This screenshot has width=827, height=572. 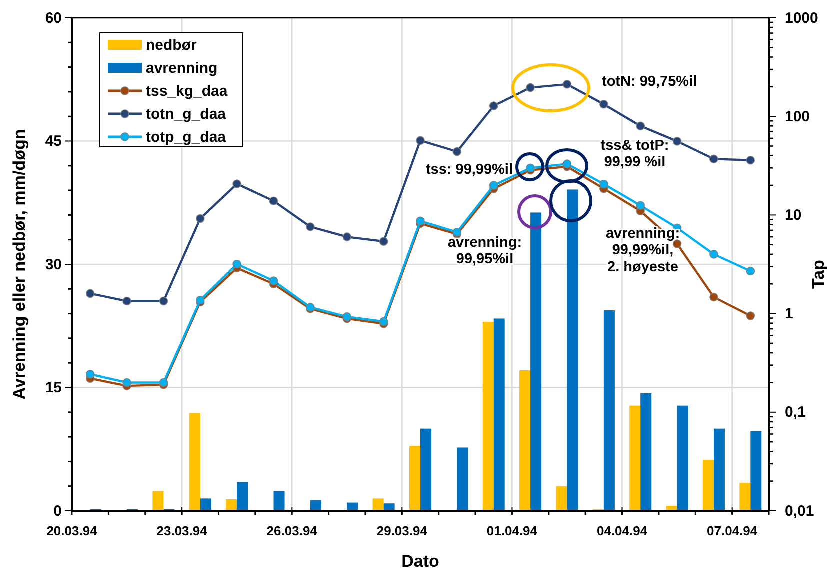 What do you see at coordinates (635, 154) in the screenshot?
I see `annotation: tss& totP: 99,99 %il` at bounding box center [635, 154].